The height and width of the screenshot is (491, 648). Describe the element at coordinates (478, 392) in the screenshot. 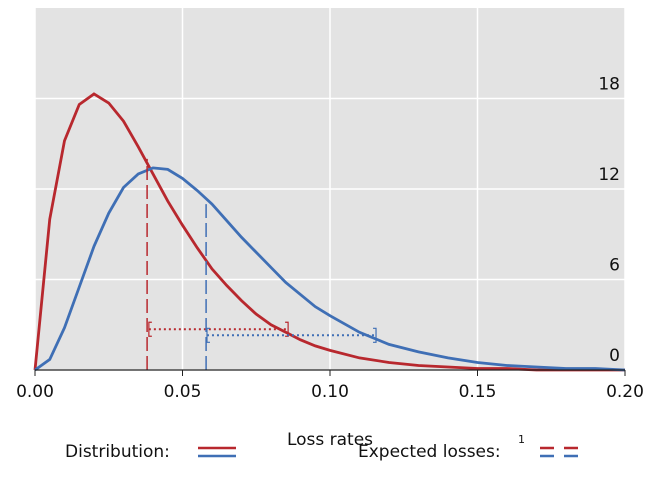

I see `x-tick-label: 0.15` at that location.